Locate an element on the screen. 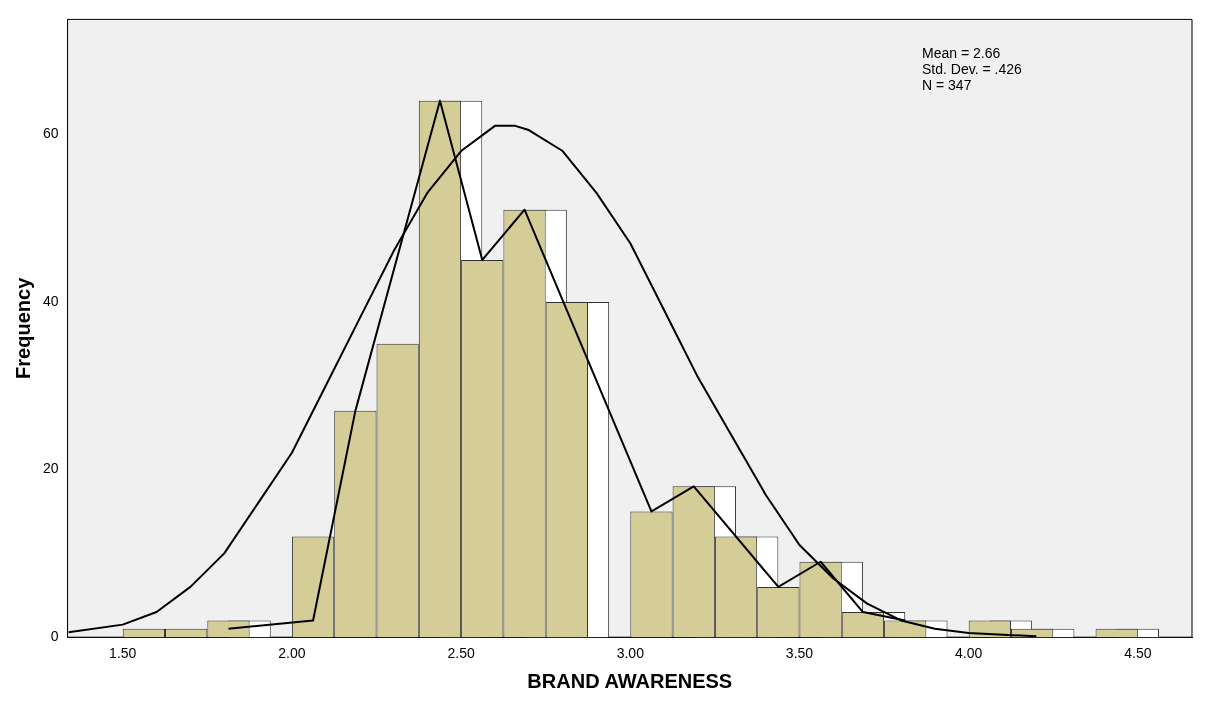 The width and height of the screenshot is (1207, 708). x-tick-label: 2.50 is located at coordinates (461, 653).